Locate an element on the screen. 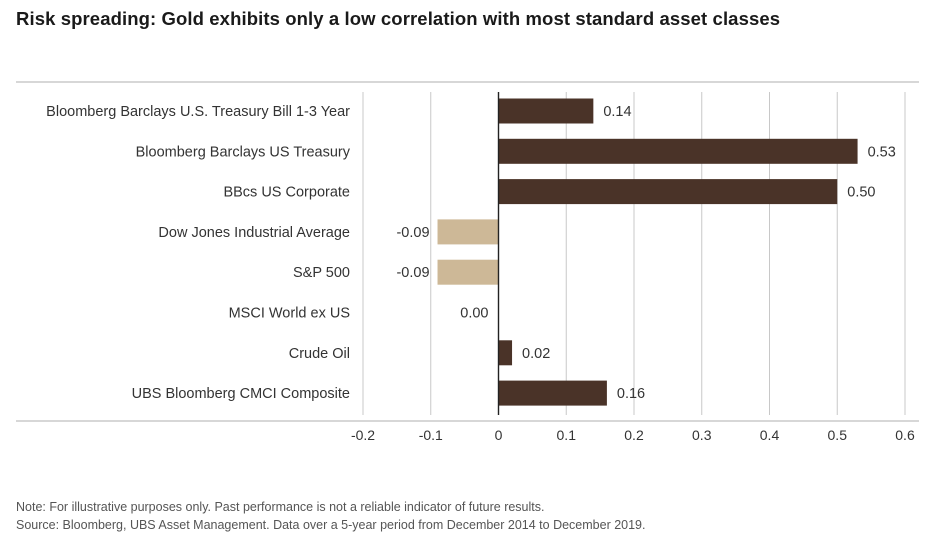 The image size is (950, 554). value-label: 0.14 is located at coordinates (617, 112).